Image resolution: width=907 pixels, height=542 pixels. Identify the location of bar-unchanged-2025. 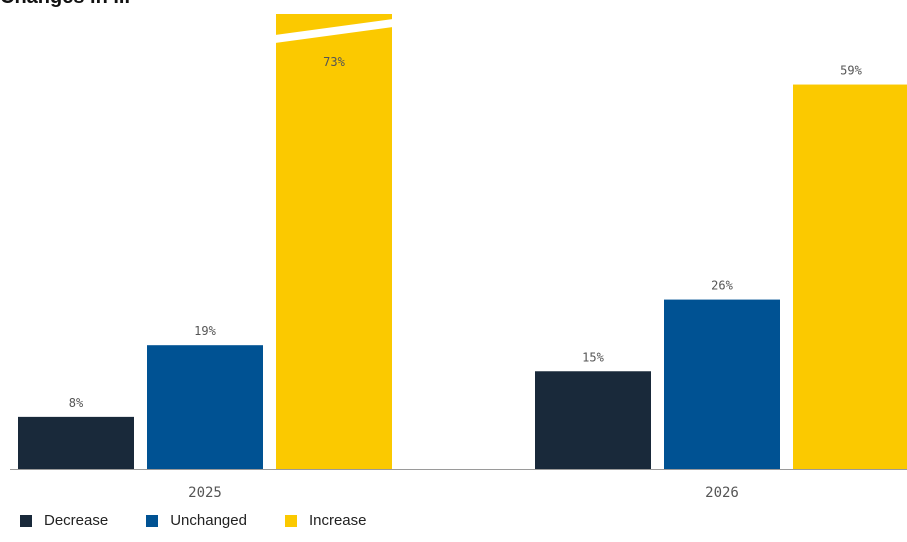
(205, 407).